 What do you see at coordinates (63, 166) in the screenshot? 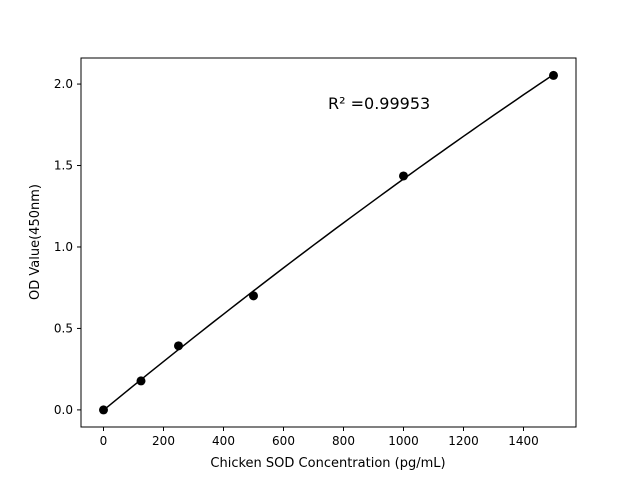
I see `y-tick-label: 1.5` at bounding box center [63, 166].